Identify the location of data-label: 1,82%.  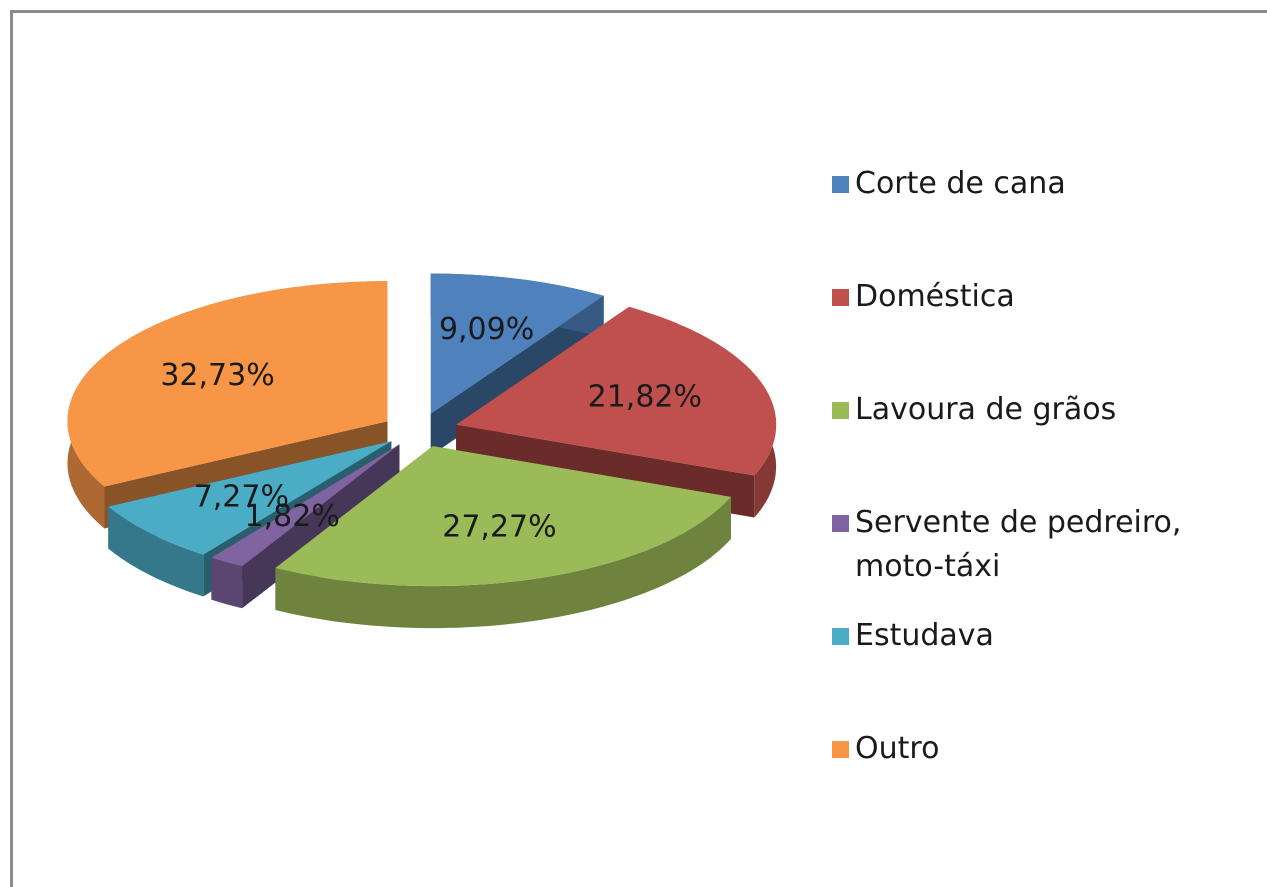
(292, 516).